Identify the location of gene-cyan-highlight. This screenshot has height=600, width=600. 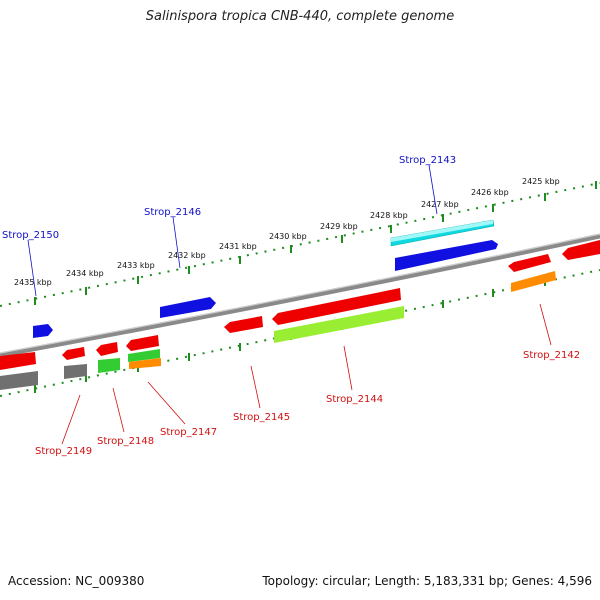
(442, 231).